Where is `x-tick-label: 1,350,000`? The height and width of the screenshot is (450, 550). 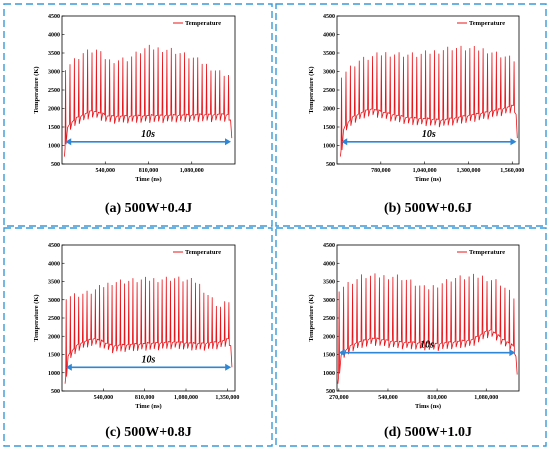
x-tick-label: 1,350,000 is located at coordinates (227, 398).